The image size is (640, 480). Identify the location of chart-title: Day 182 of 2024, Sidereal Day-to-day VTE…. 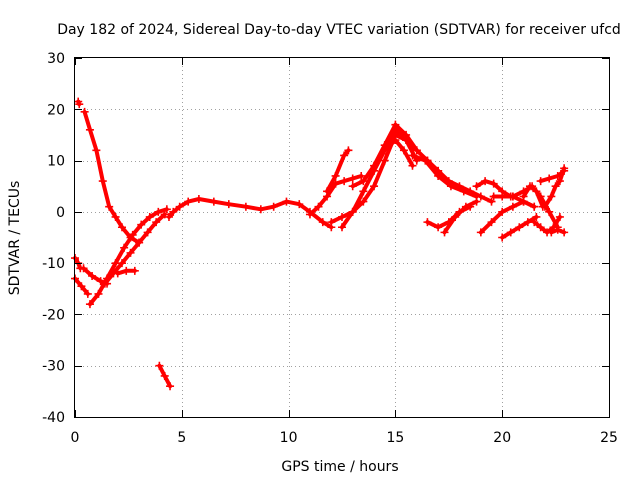
(339, 30).